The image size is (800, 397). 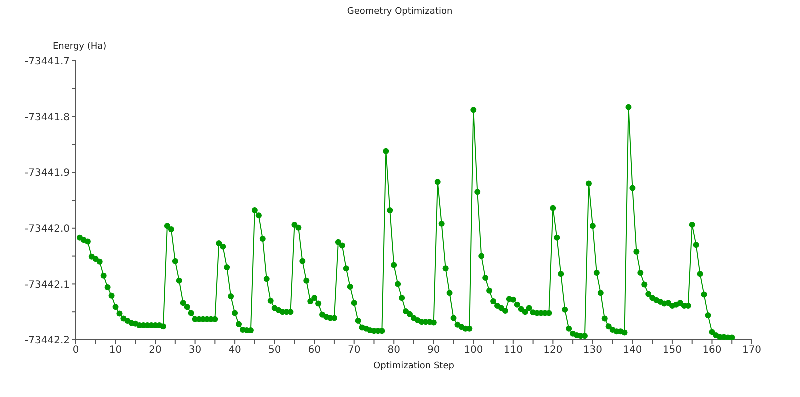 What do you see at coordinates (76, 350) in the screenshot?
I see `x-tick-label: 0` at bounding box center [76, 350].